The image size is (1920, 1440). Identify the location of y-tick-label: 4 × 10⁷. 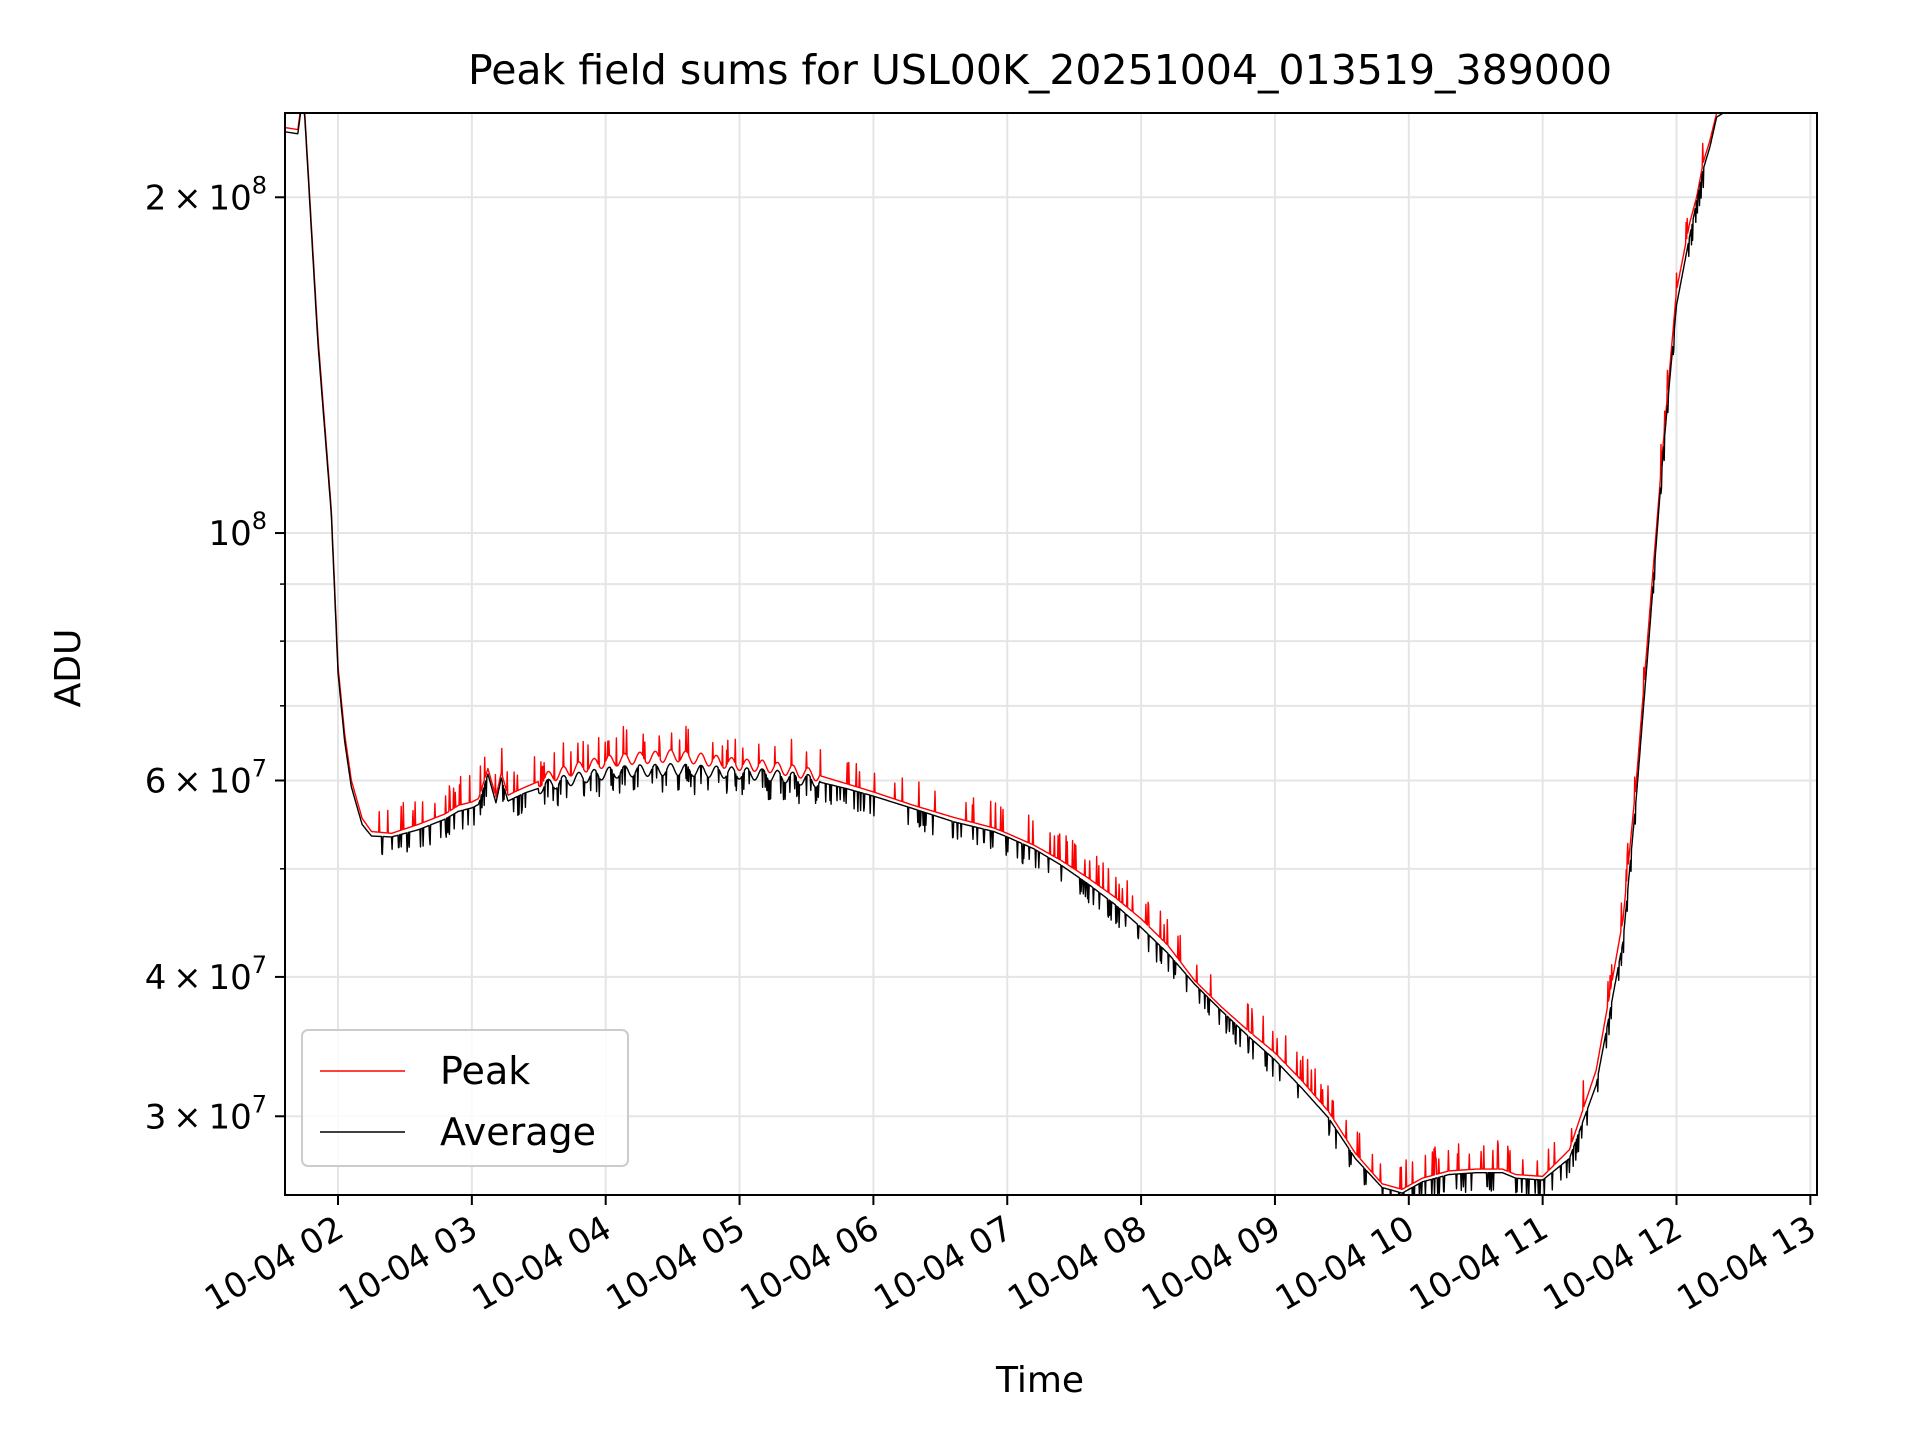
(206, 974).